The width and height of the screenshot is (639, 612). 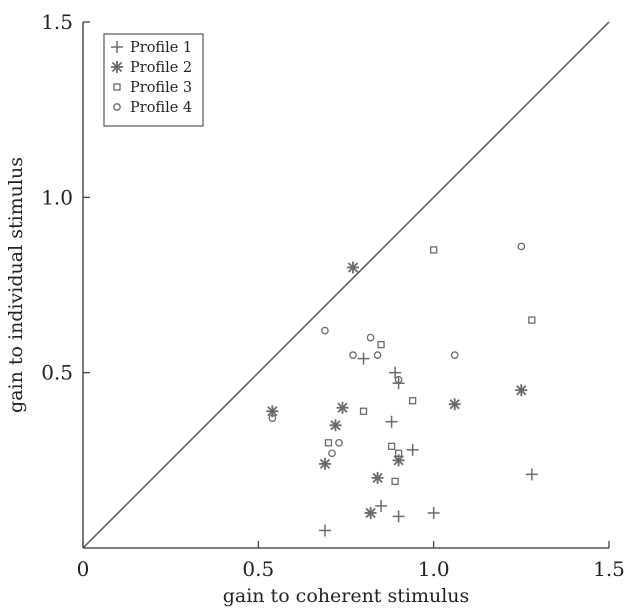 I want to click on x-tick-label: 1.5, so click(x=609, y=569).